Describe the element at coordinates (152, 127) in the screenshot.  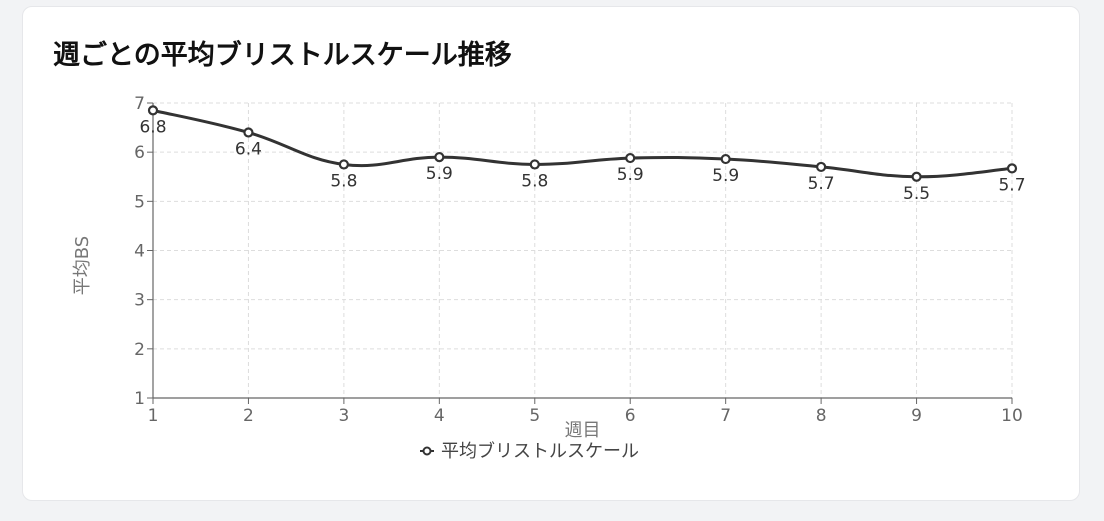
I see `data-label: 6.8` at that location.